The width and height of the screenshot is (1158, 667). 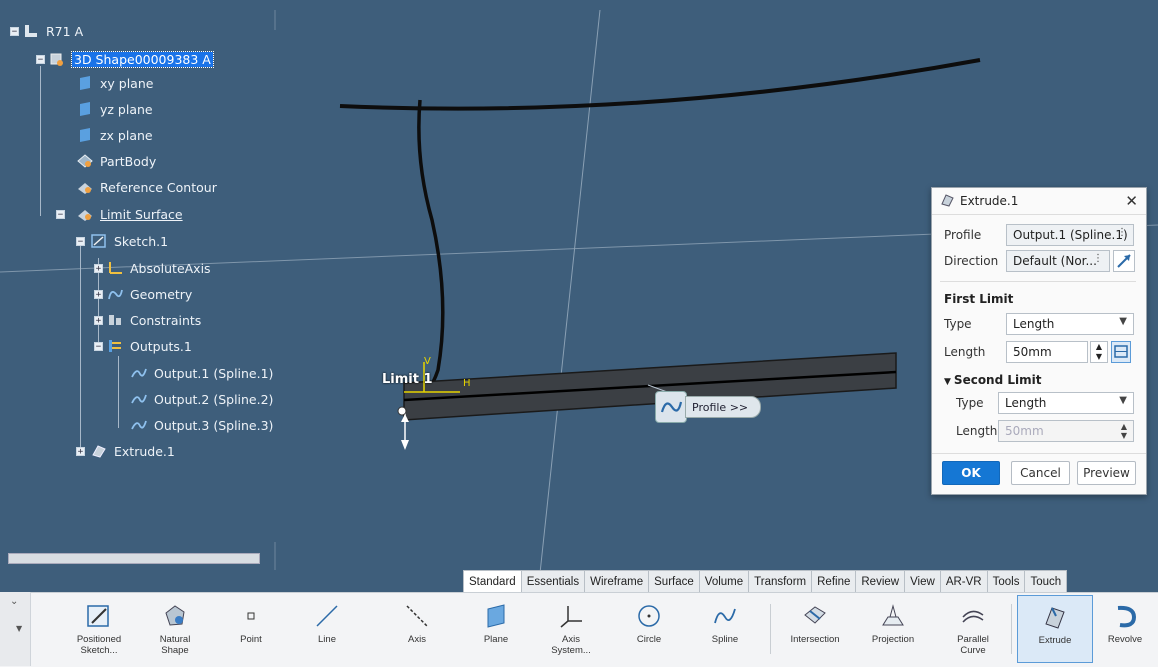 What do you see at coordinates (417, 629) in the screenshot?
I see `axis-button: Axis` at bounding box center [417, 629].